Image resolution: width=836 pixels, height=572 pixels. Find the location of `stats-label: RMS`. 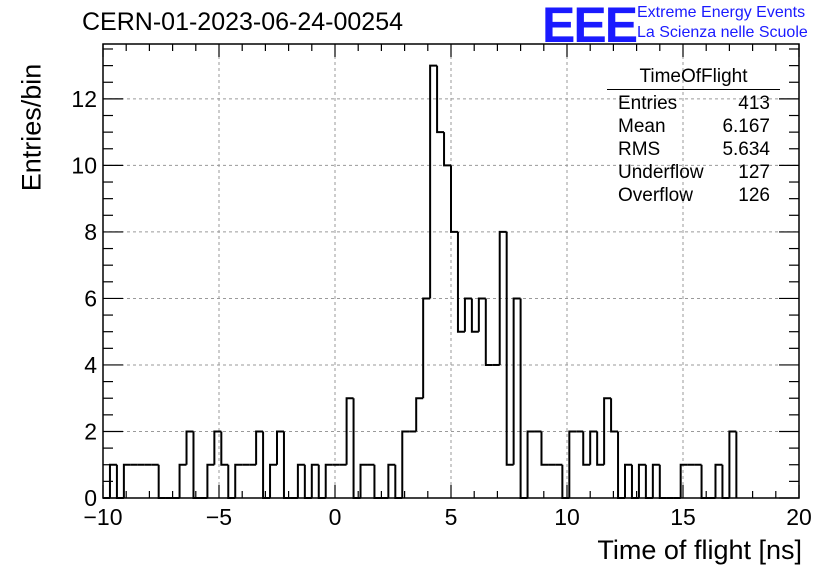

stats-label: RMS is located at coordinates (639, 149).